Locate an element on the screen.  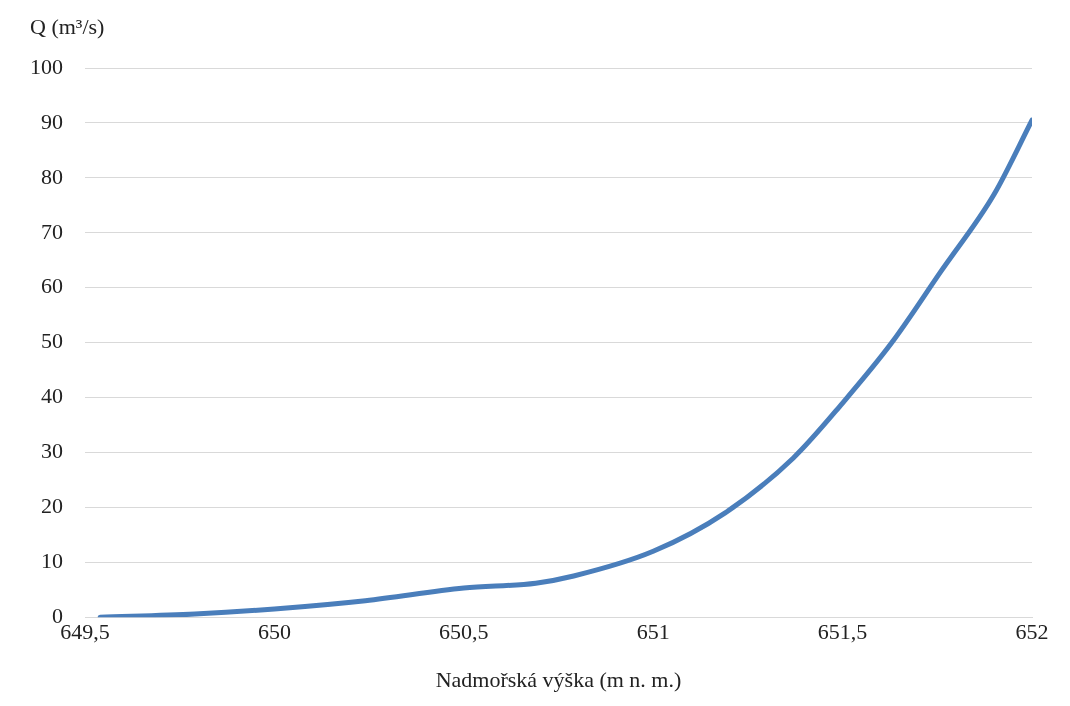
y-tick-label: 0 is located at coordinates (57, 615).